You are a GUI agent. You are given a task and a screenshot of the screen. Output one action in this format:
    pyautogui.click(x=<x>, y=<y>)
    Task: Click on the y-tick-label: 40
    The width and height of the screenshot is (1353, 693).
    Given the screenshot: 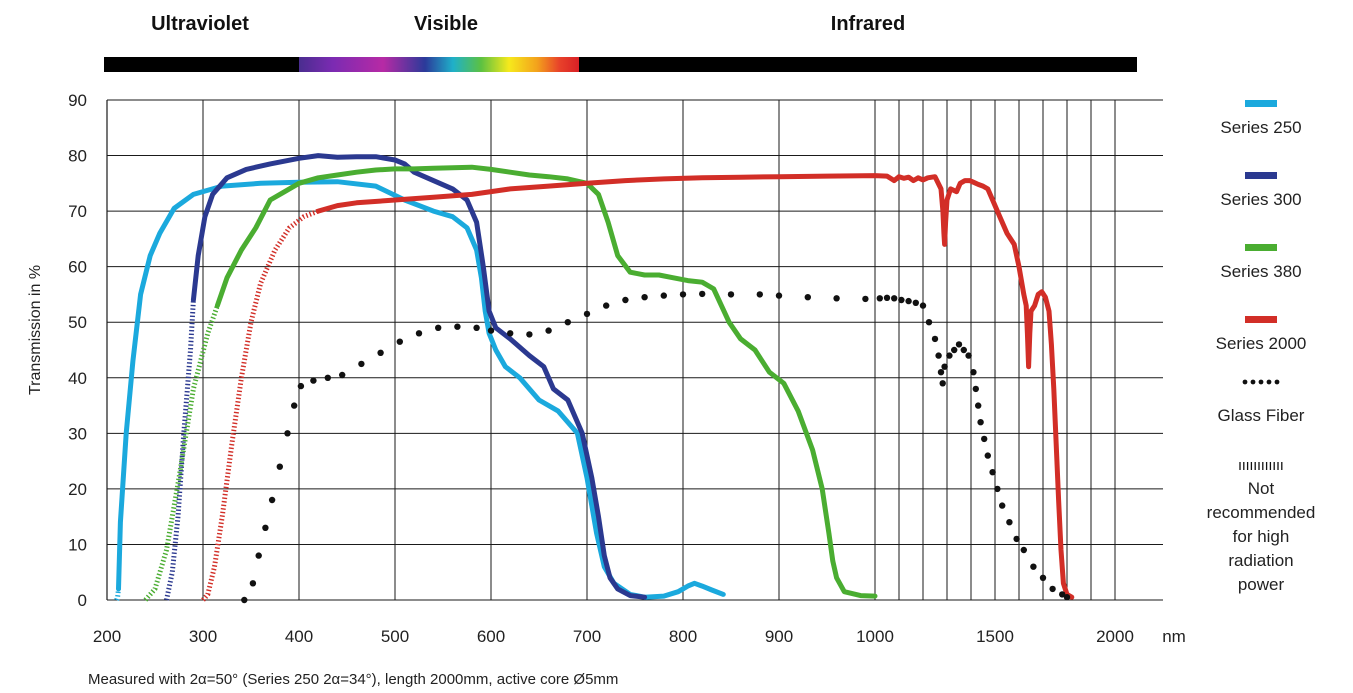 What is the action you would take?
    pyautogui.click(x=77, y=378)
    